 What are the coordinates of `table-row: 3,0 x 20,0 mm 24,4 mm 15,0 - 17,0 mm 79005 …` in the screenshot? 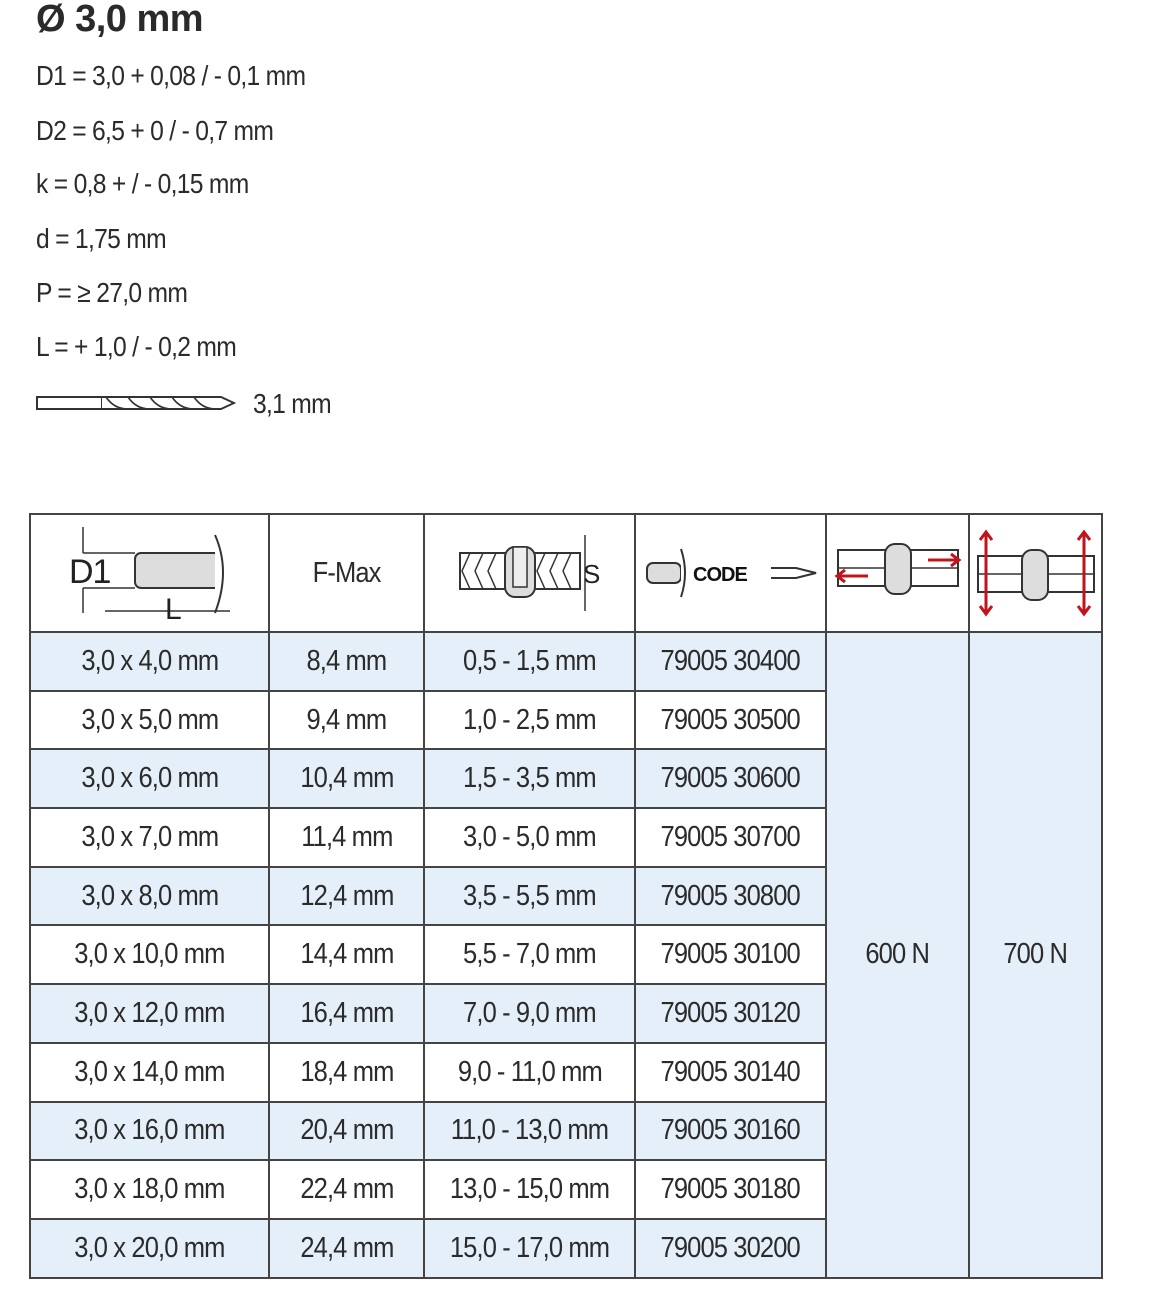 It's located at (565, 1248).